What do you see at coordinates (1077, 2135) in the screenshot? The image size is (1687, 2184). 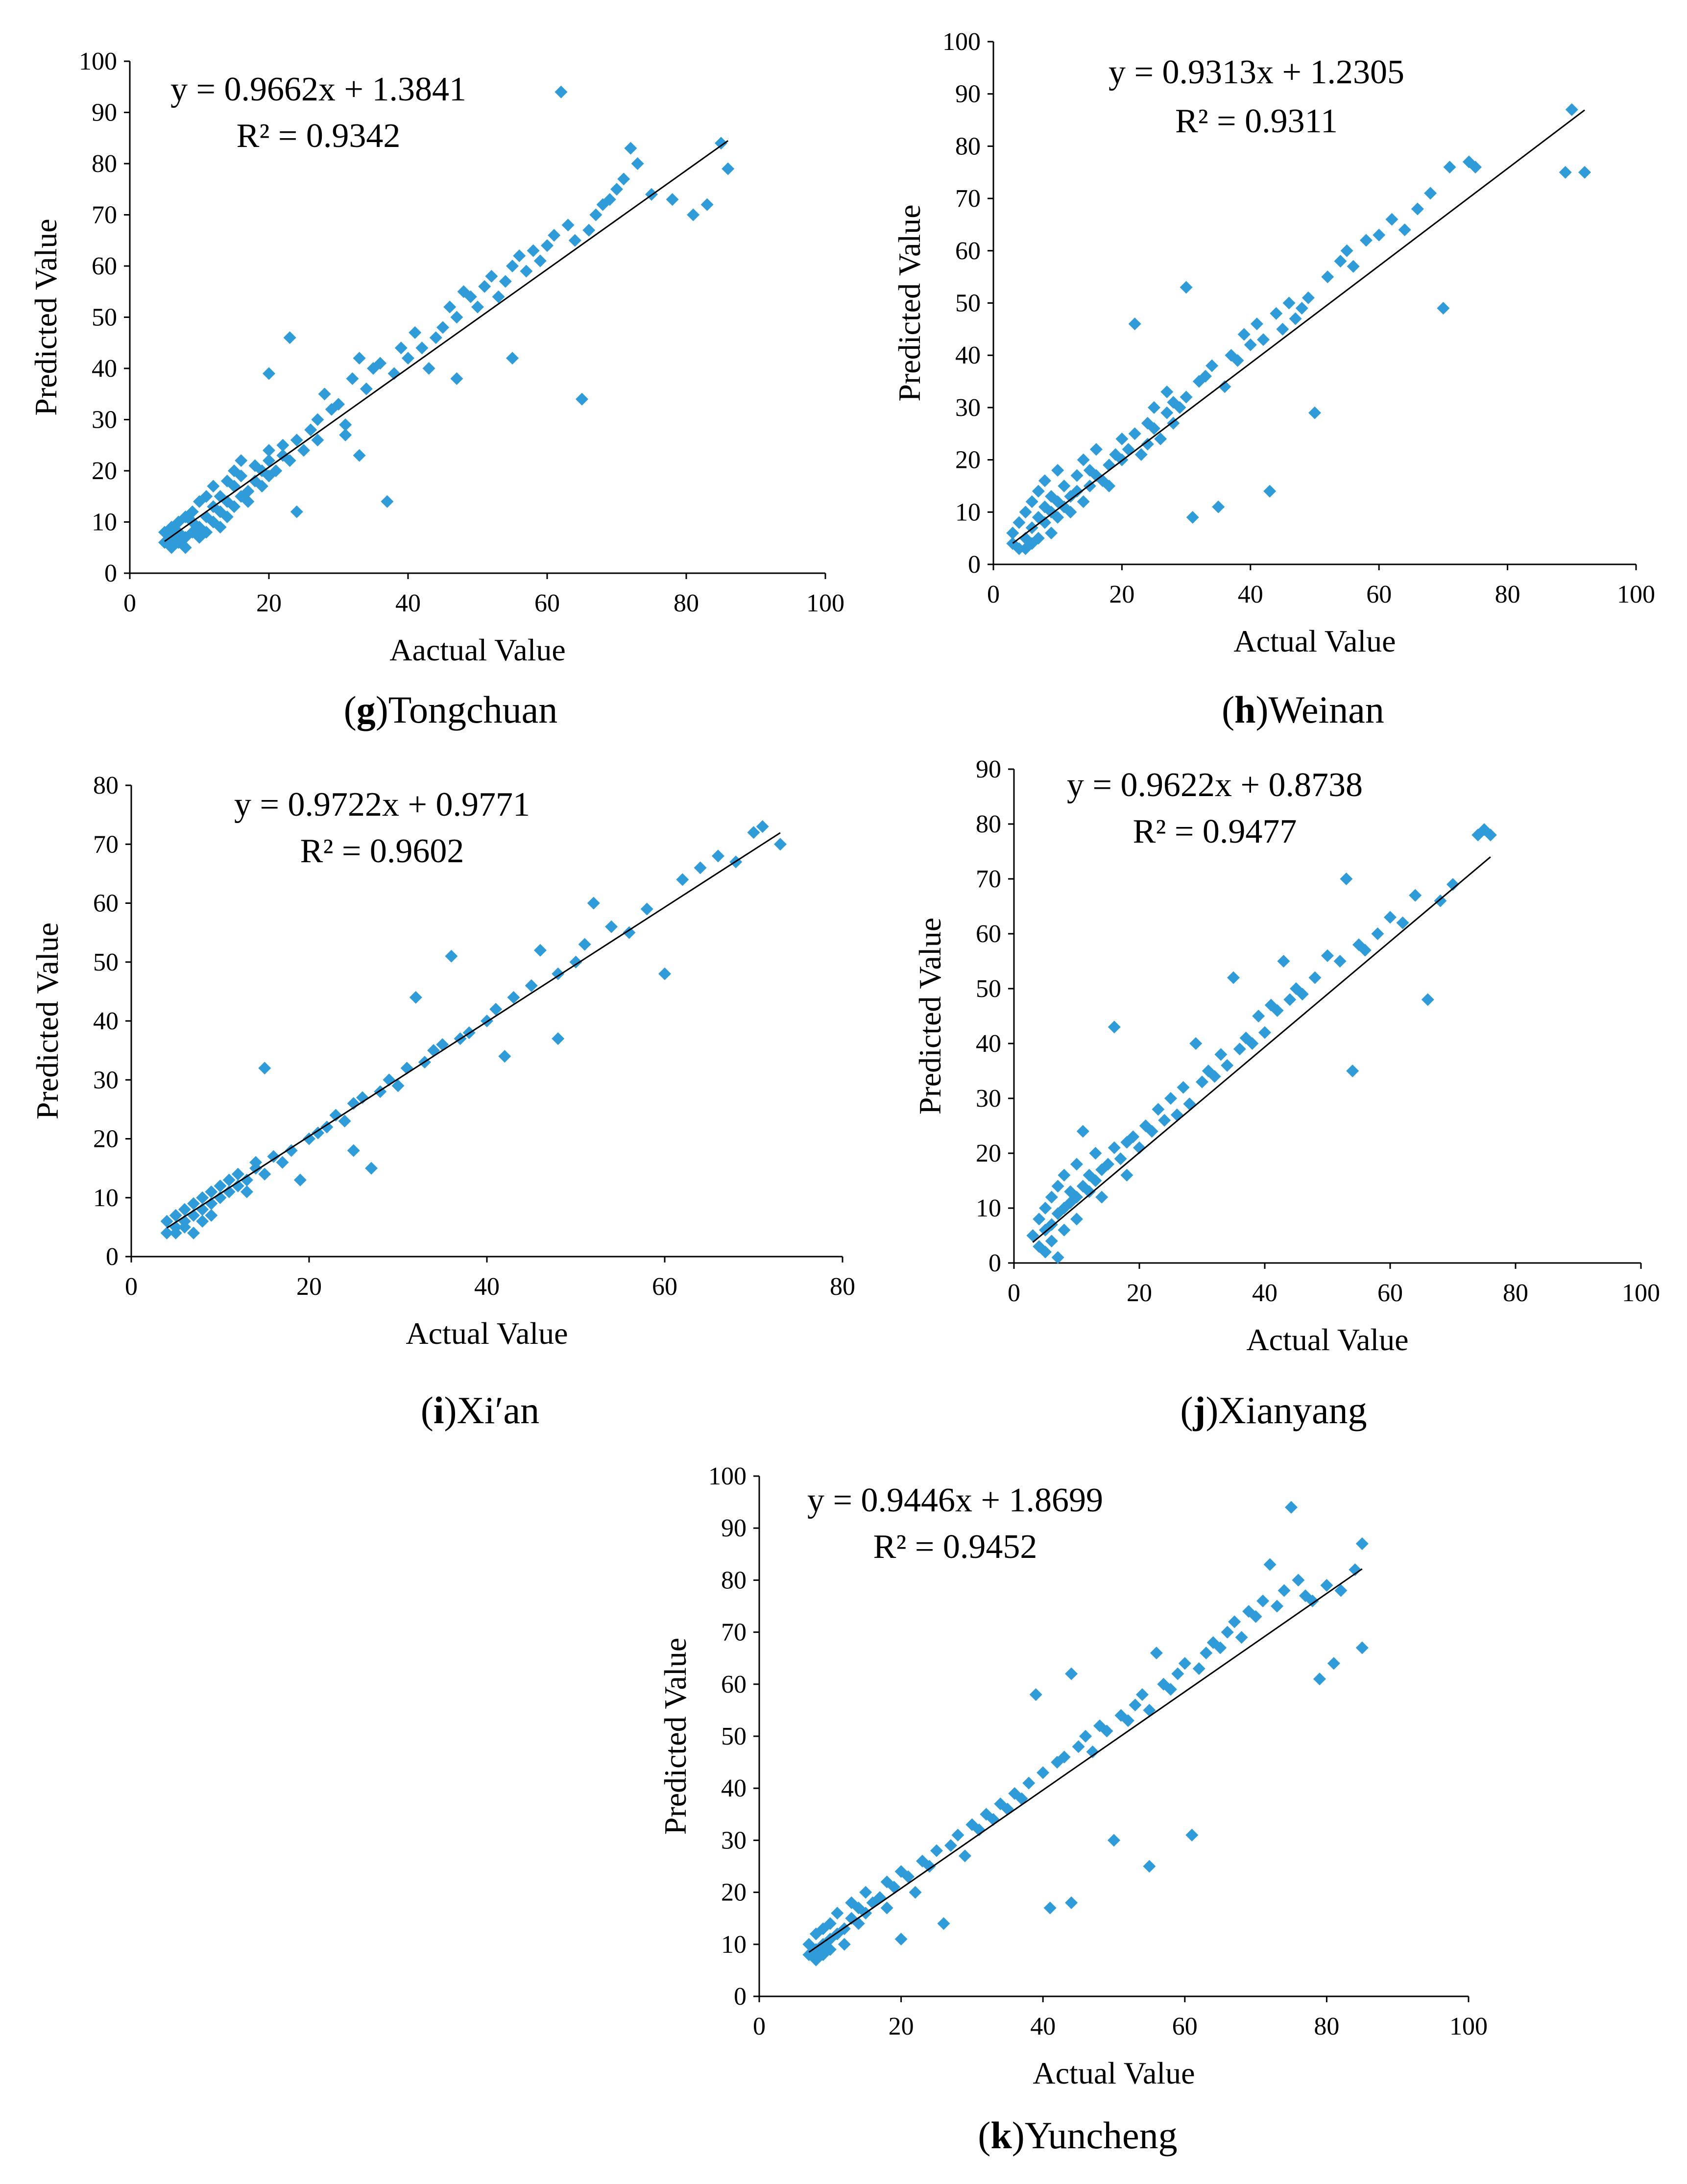 I see `panel-caption: (k)Yuncheng` at bounding box center [1077, 2135].